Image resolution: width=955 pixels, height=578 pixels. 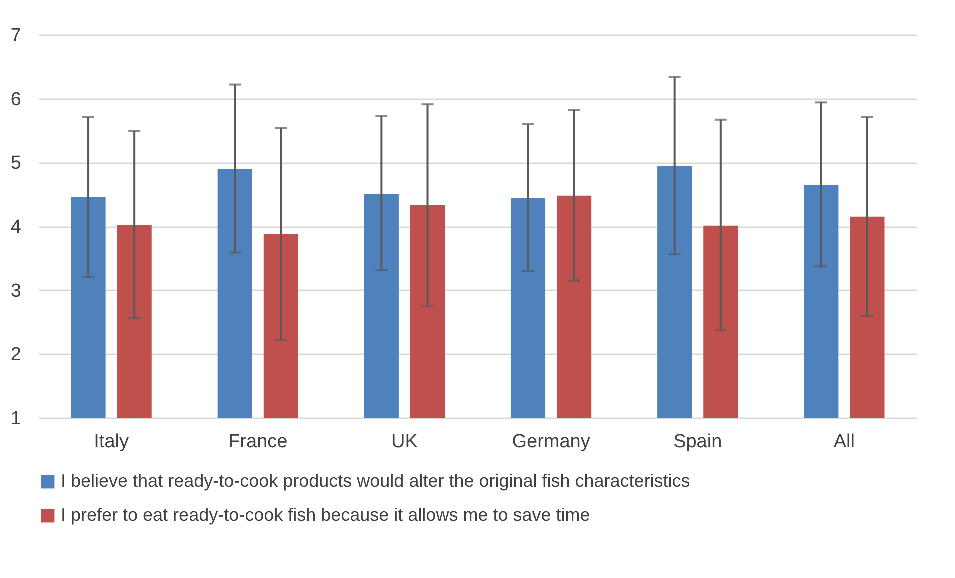 What do you see at coordinates (16, 419) in the screenshot?
I see `y-tick-label: 1` at bounding box center [16, 419].